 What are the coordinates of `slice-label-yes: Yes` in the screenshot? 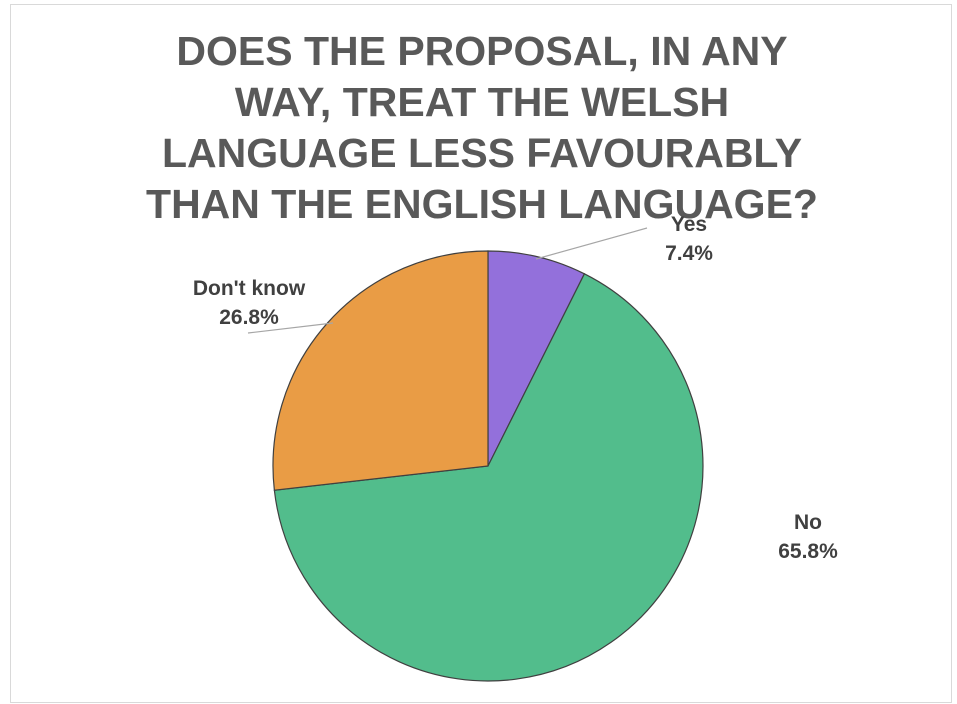 It's located at (689, 224).